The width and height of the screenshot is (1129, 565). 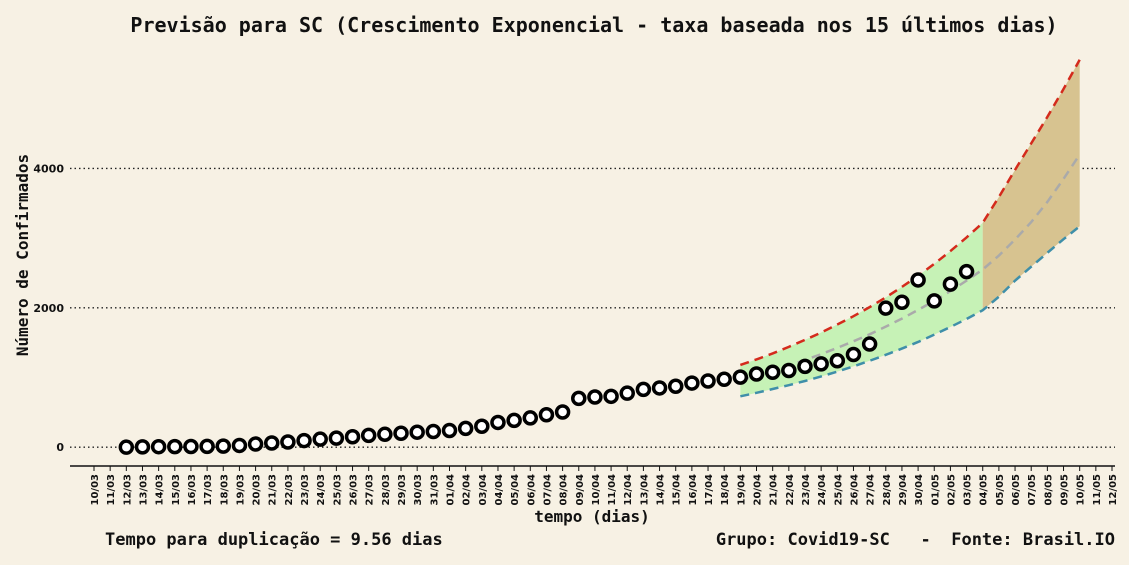 I want to click on x-tick-label: 29/04, so click(x=903, y=490).